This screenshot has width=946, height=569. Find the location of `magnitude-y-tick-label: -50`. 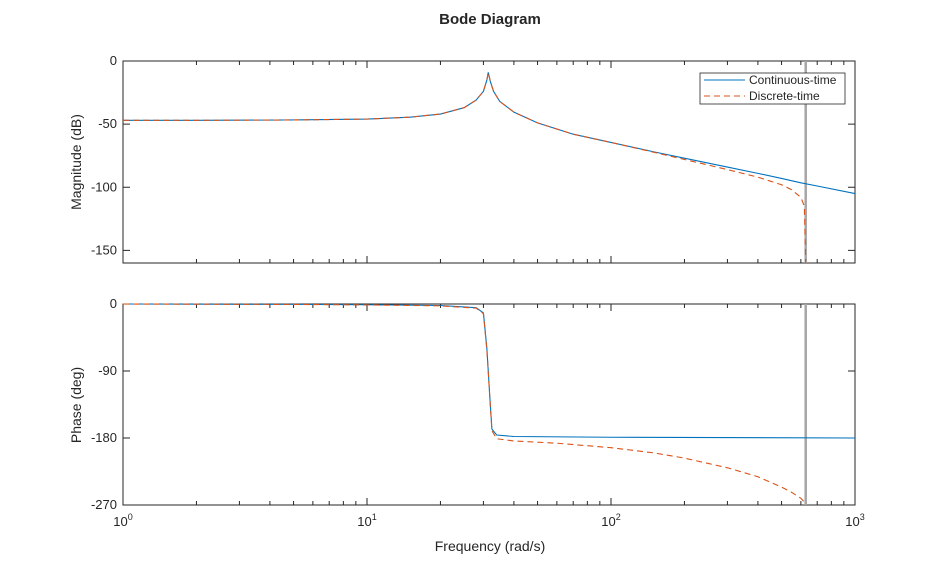

magnitude-y-tick-label: -50 is located at coordinates (107, 123).